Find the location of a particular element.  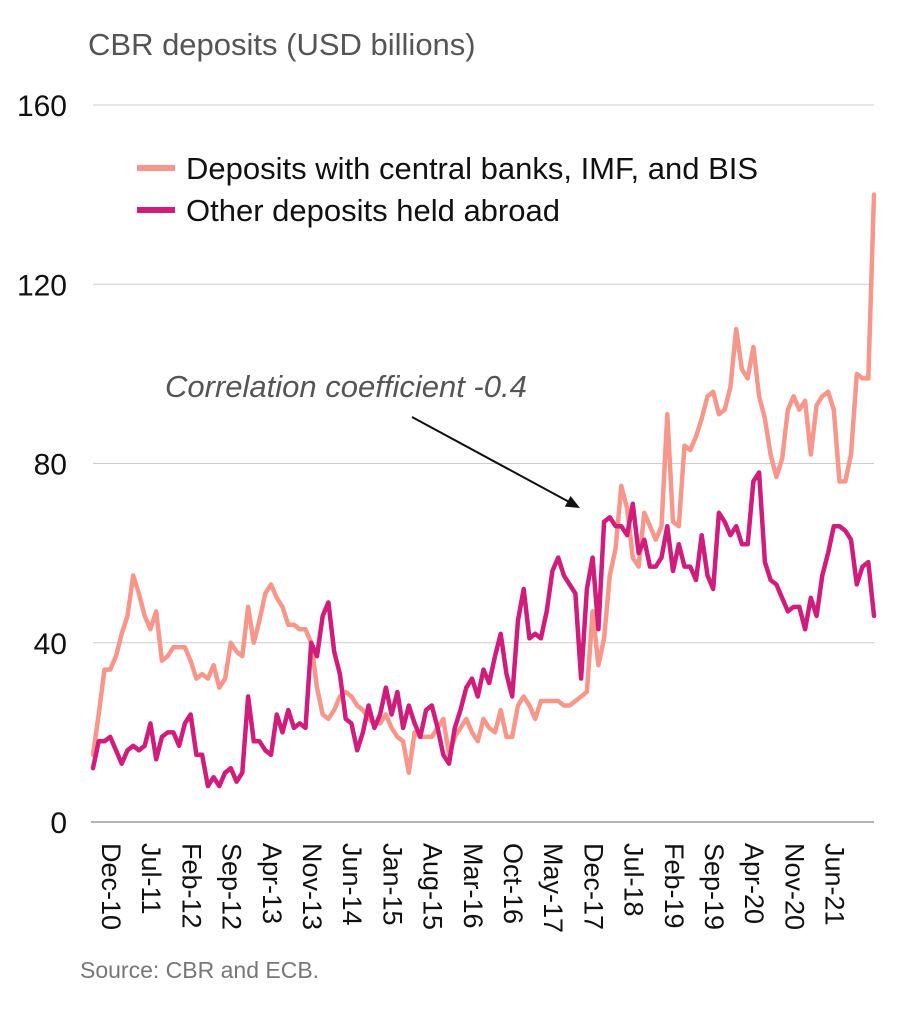

x-tick-label: Dec-17 is located at coordinates (593, 886).